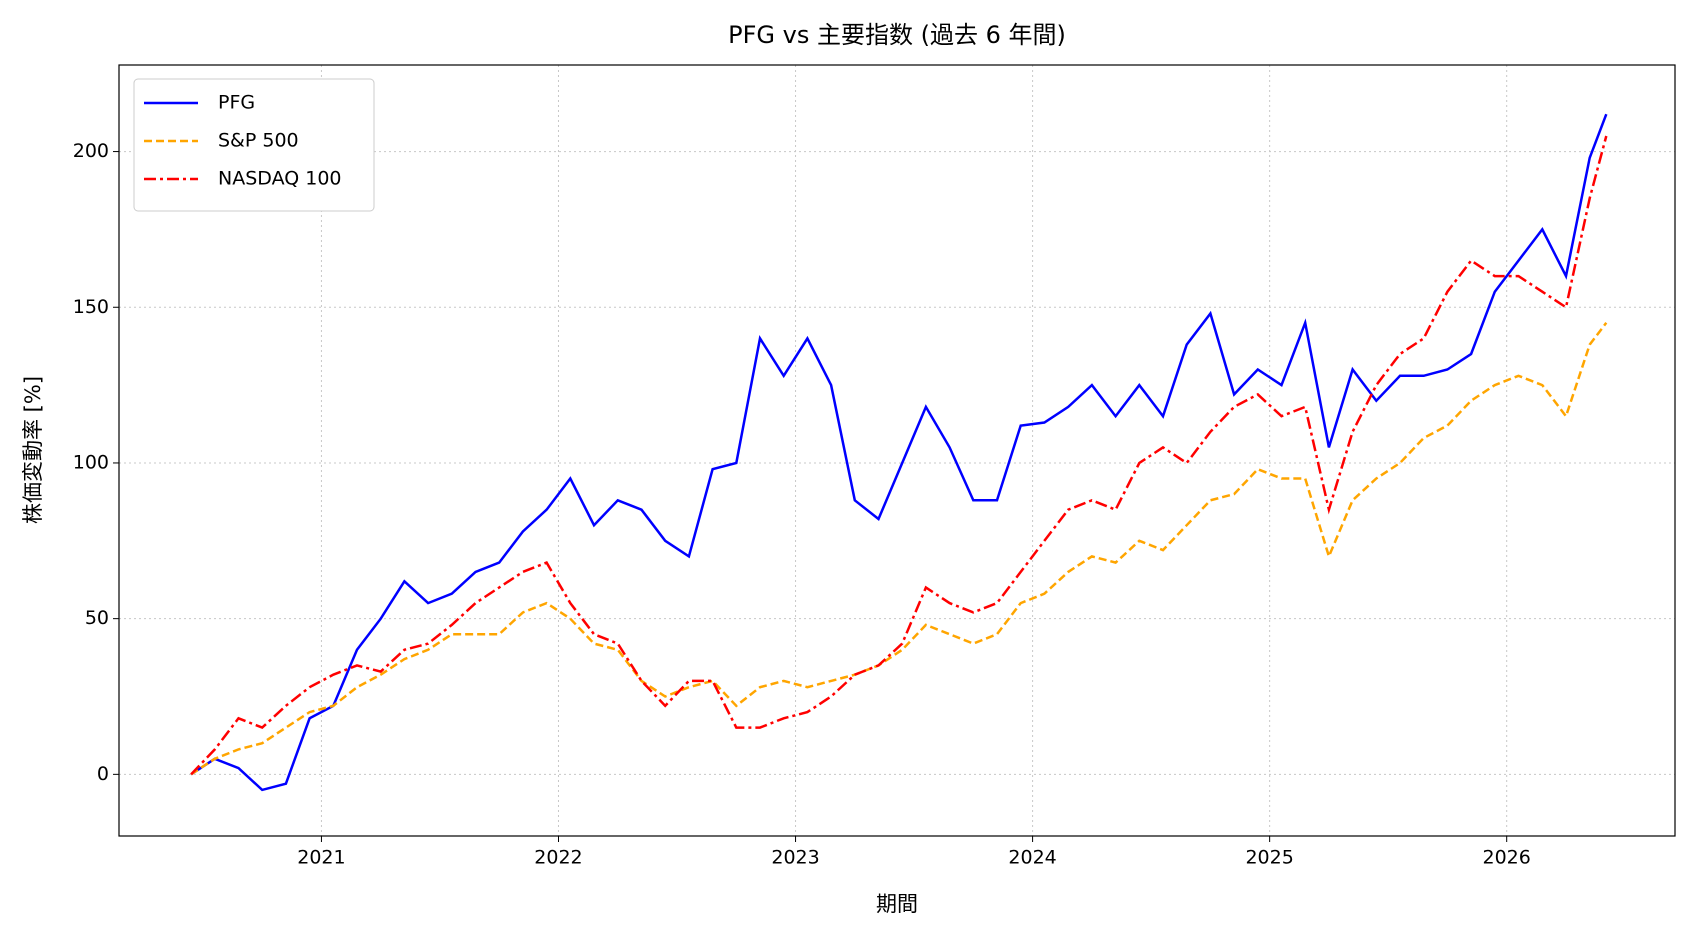 The height and width of the screenshot is (936, 1688). I want to click on x-tick-label: 2023, so click(795, 858).